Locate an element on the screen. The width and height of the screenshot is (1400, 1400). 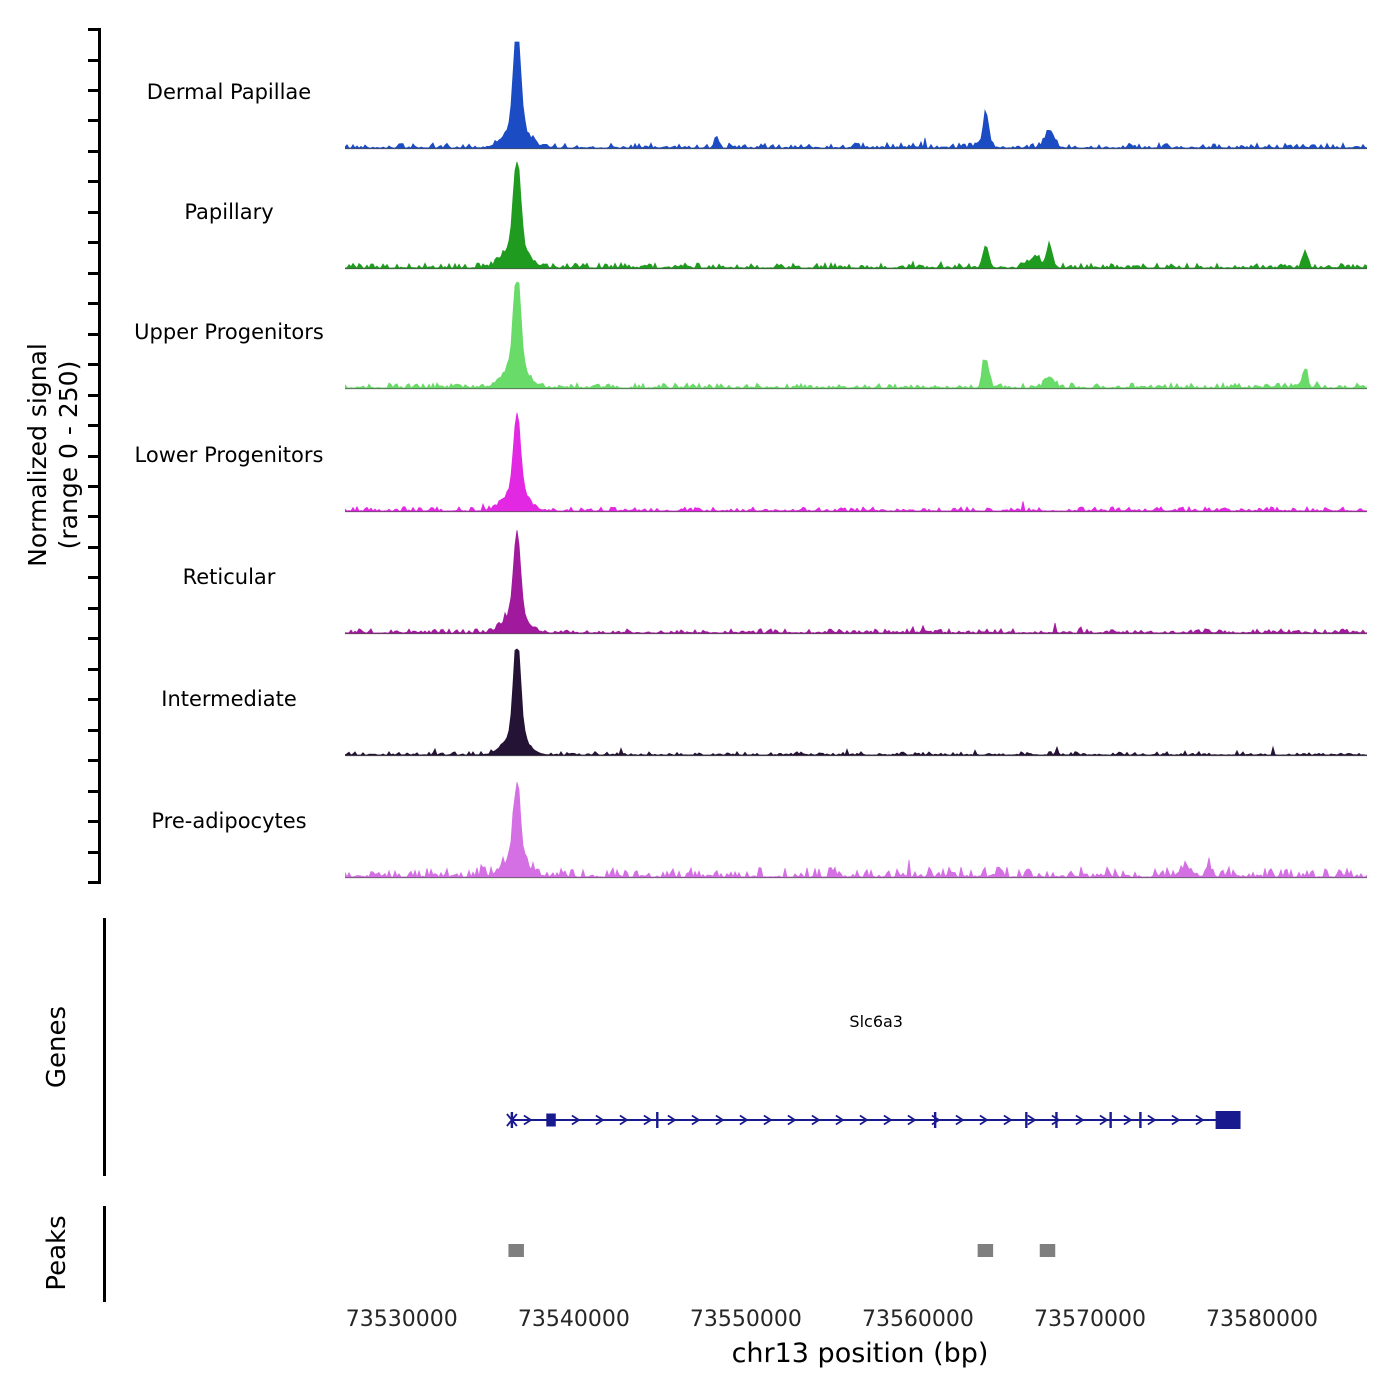
peaks-axis-title: Peaks is located at coordinates (57, 1253).